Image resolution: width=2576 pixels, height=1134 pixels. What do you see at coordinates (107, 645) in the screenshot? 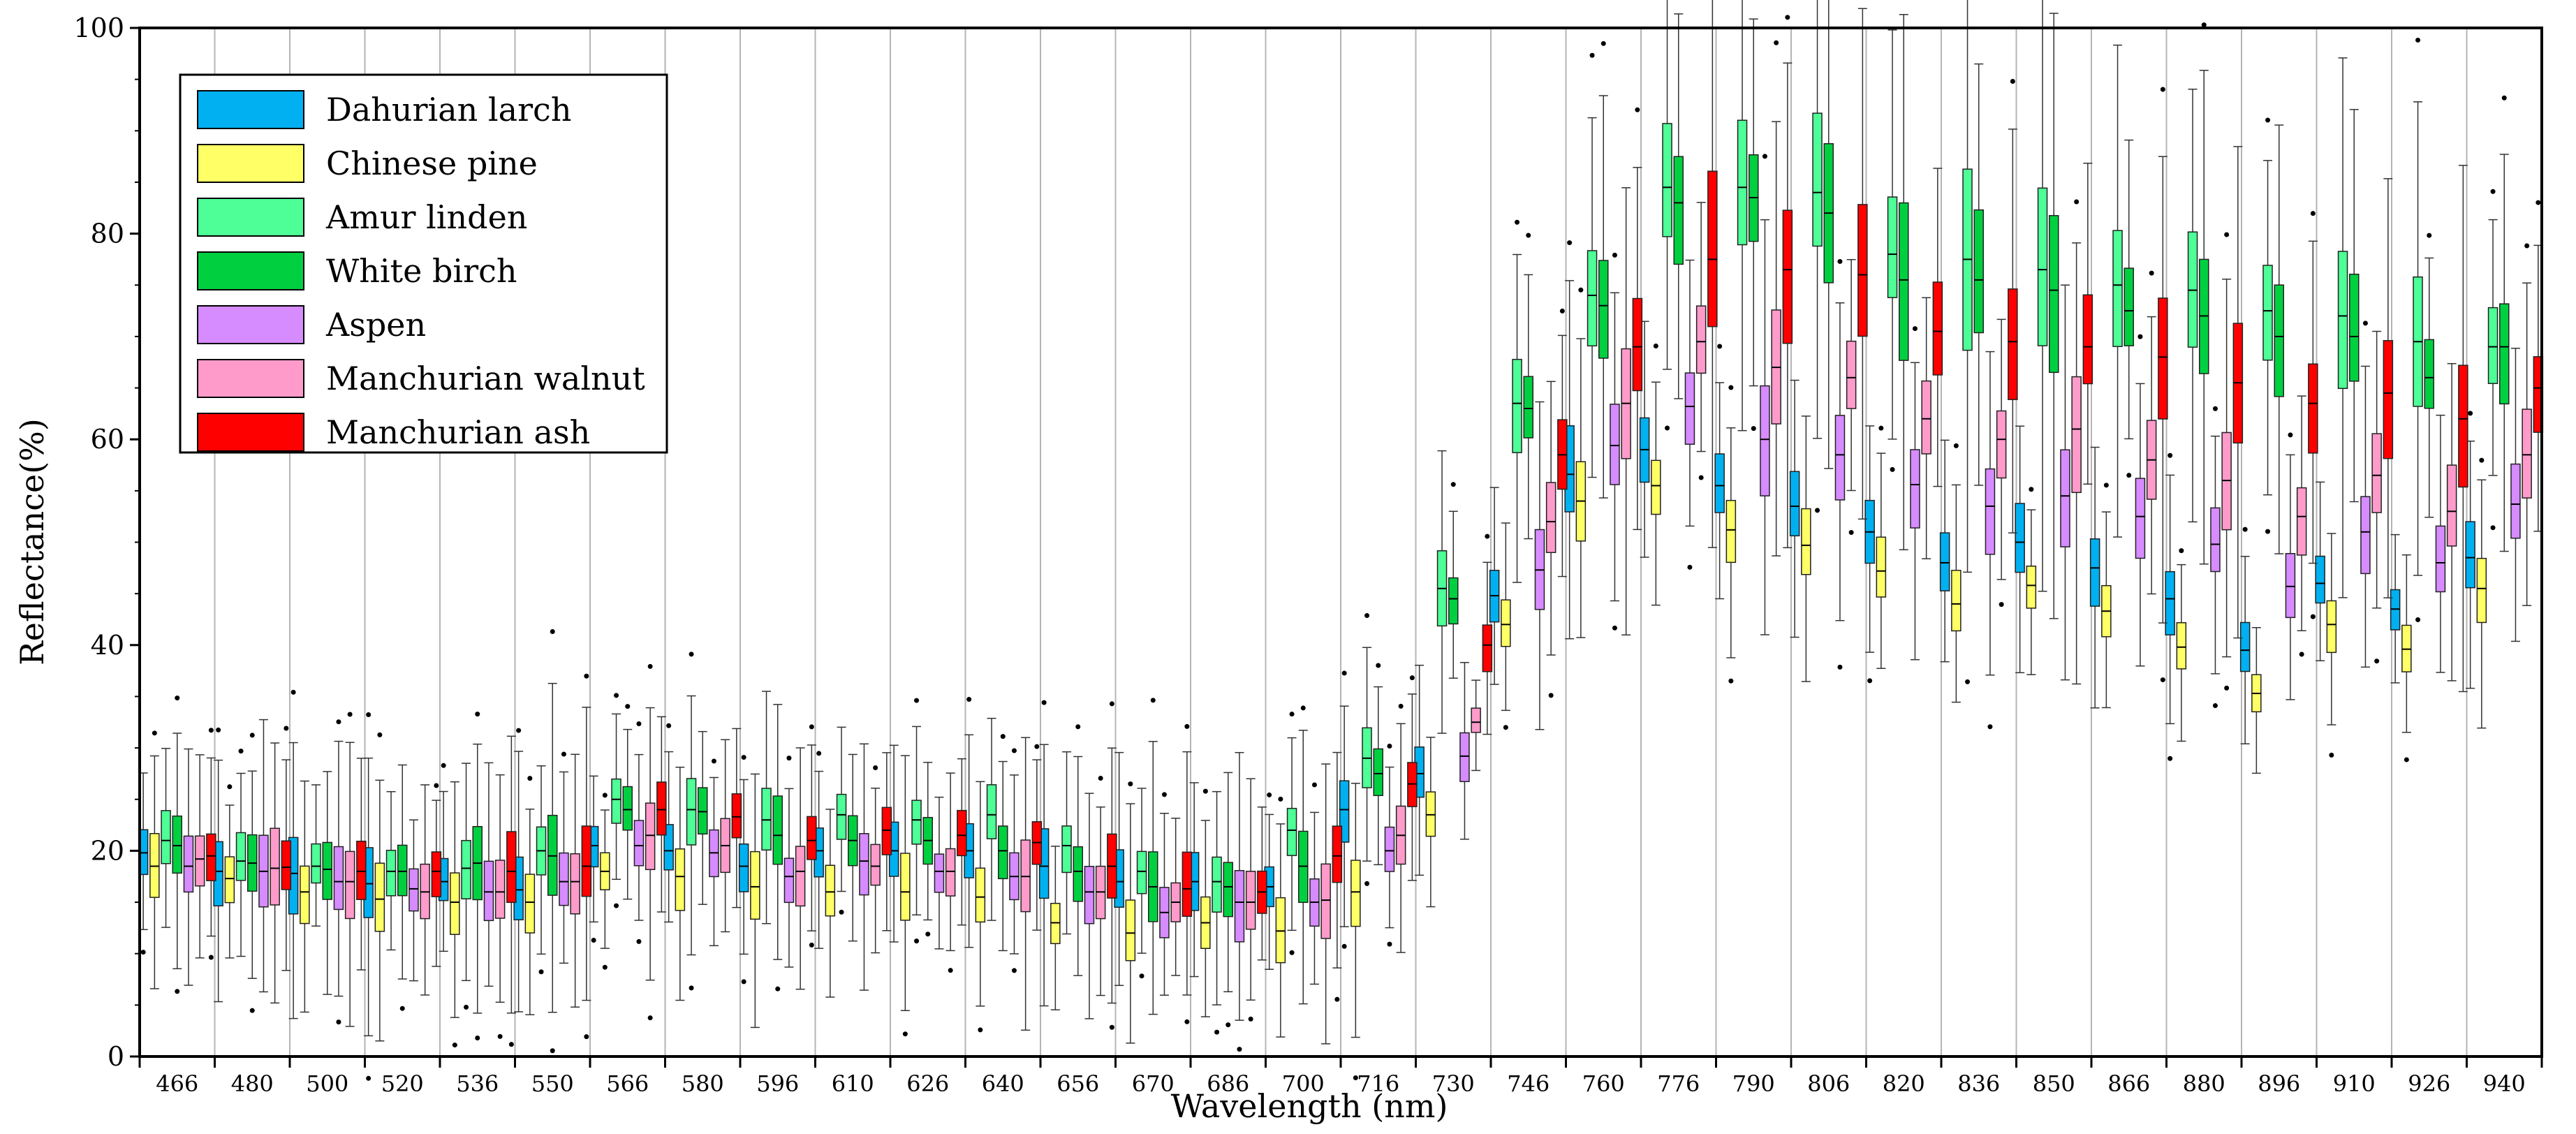
I see `y-tick-label: 40` at bounding box center [107, 645].